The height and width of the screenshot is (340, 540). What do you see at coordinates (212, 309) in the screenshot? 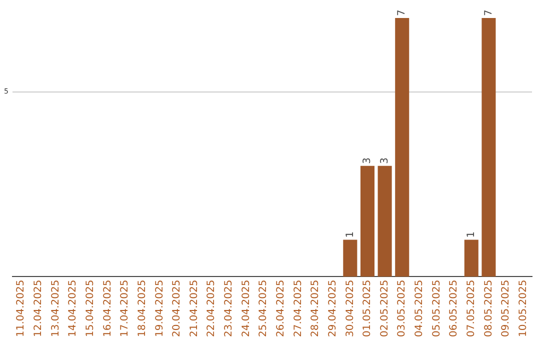
I see `x-tick-label: 22.04.2025` at bounding box center [212, 309].